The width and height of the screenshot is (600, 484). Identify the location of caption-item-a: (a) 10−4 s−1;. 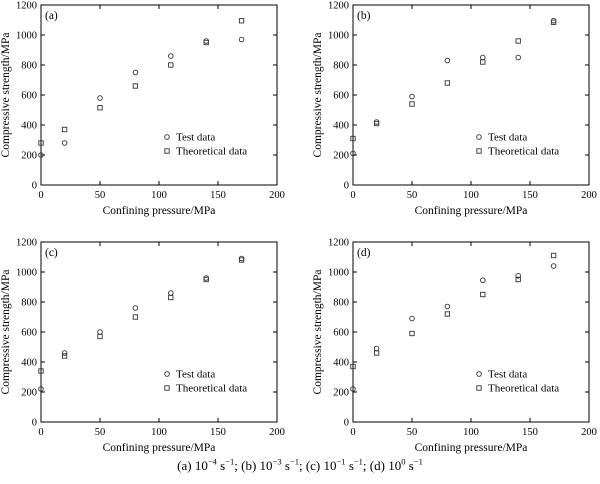
(209, 465).